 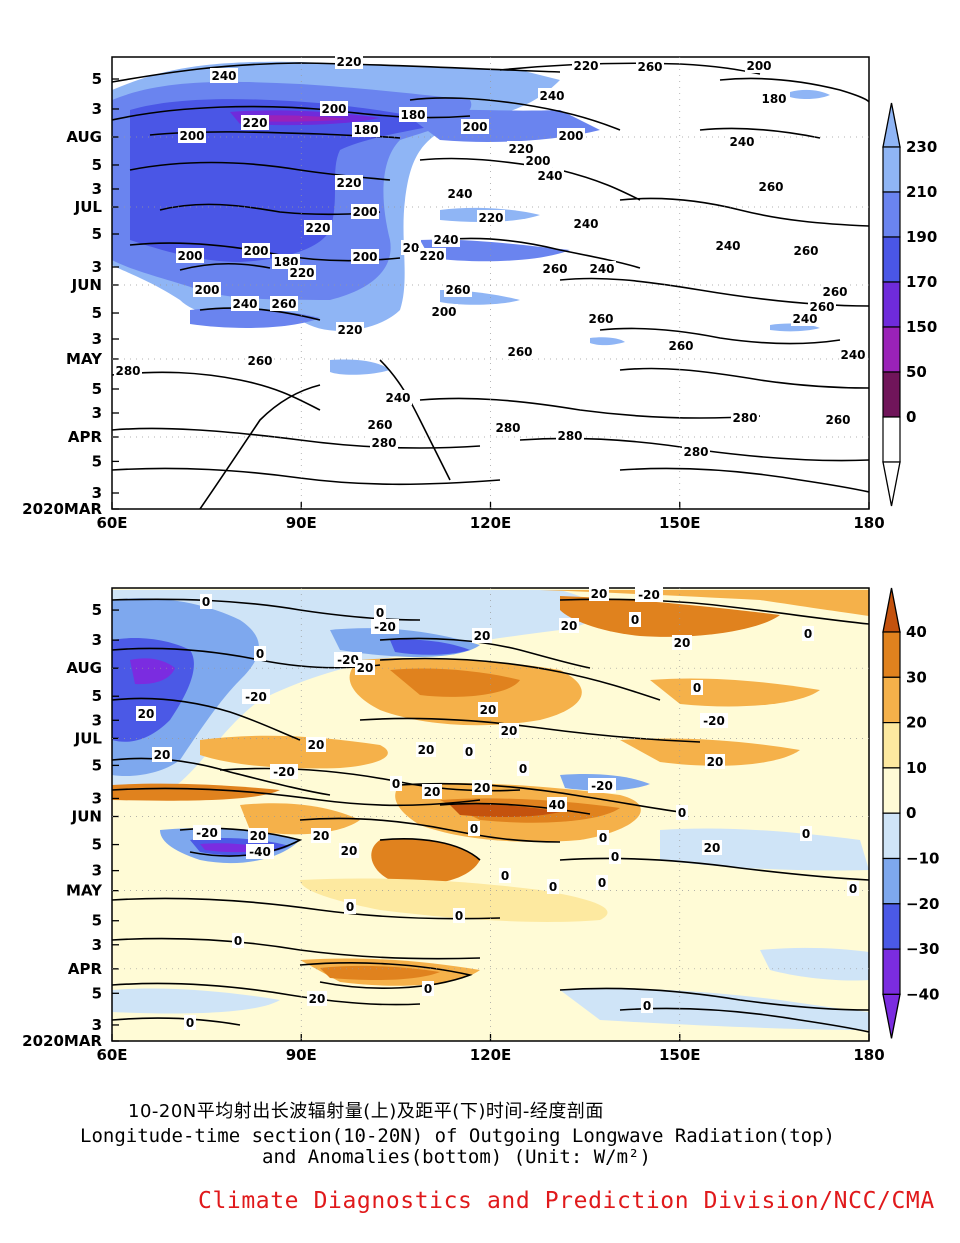 What do you see at coordinates (84, 668) in the screenshot?
I see `y-tick-label: AUG` at bounding box center [84, 668].